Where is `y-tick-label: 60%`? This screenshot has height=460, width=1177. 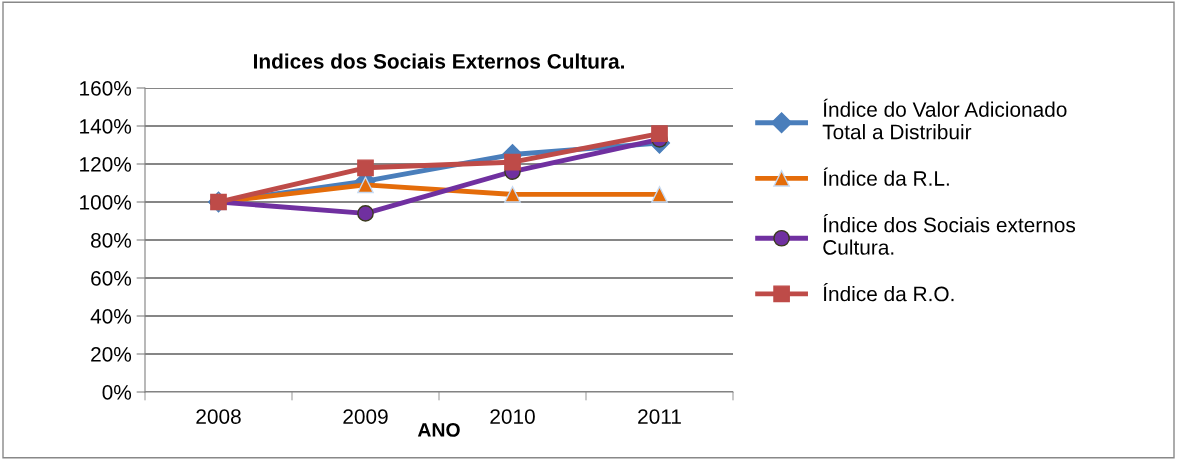
y-tick-label: 60% is located at coordinates (111, 278).